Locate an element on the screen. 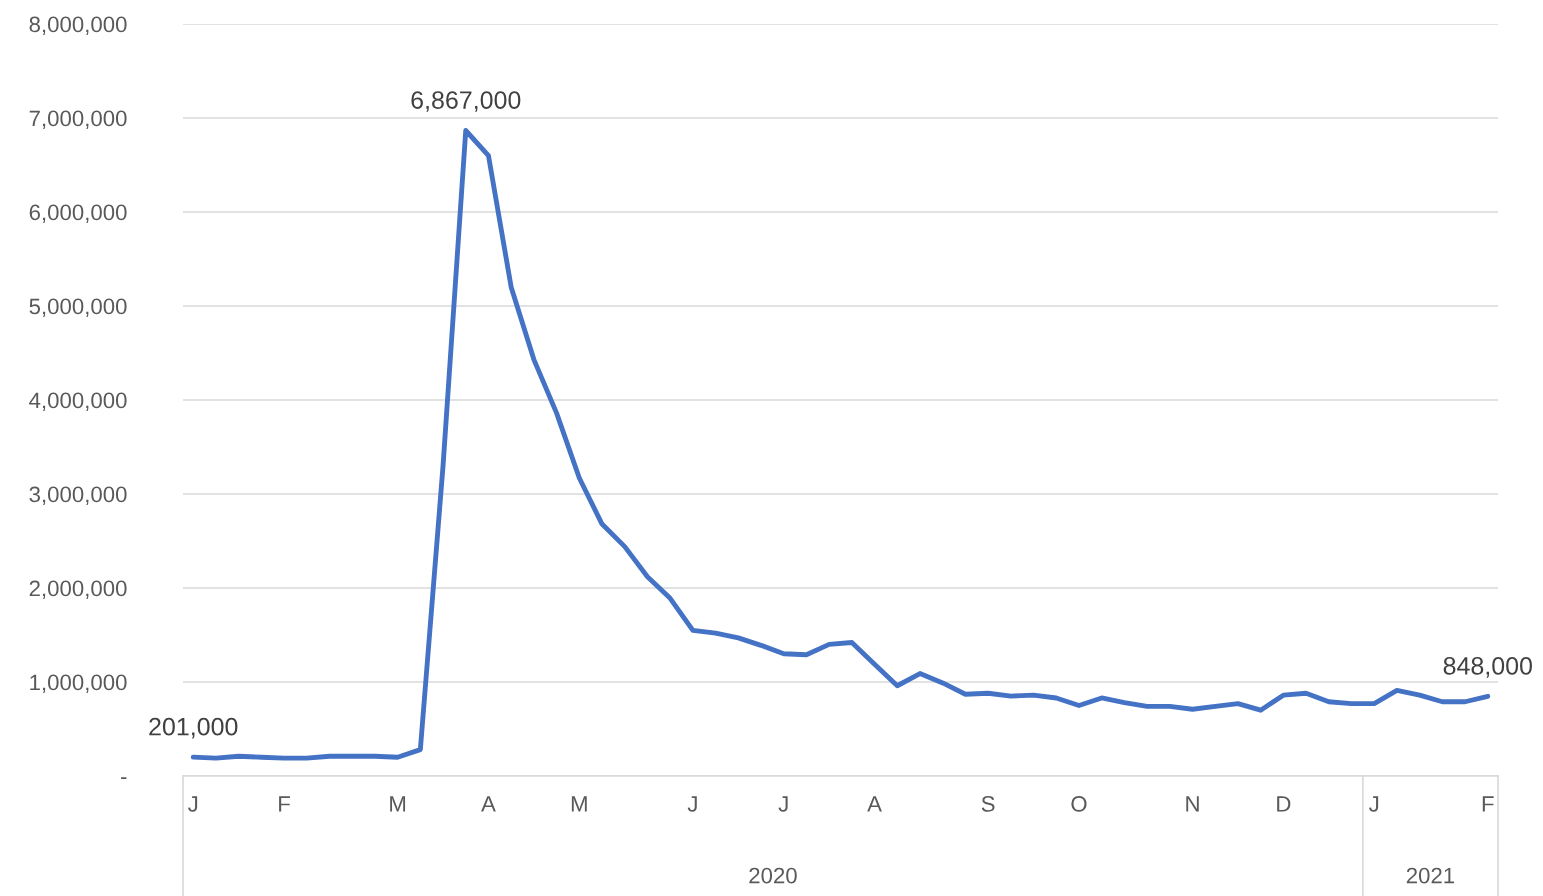 The height and width of the screenshot is (896, 1543). y-tick-label: 8,000,000 is located at coordinates (78, 25).